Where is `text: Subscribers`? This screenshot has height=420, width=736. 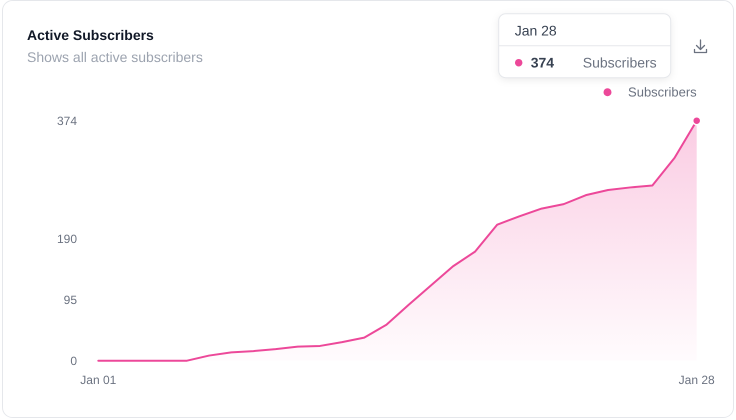
text: Subscribers is located at coordinates (619, 62).